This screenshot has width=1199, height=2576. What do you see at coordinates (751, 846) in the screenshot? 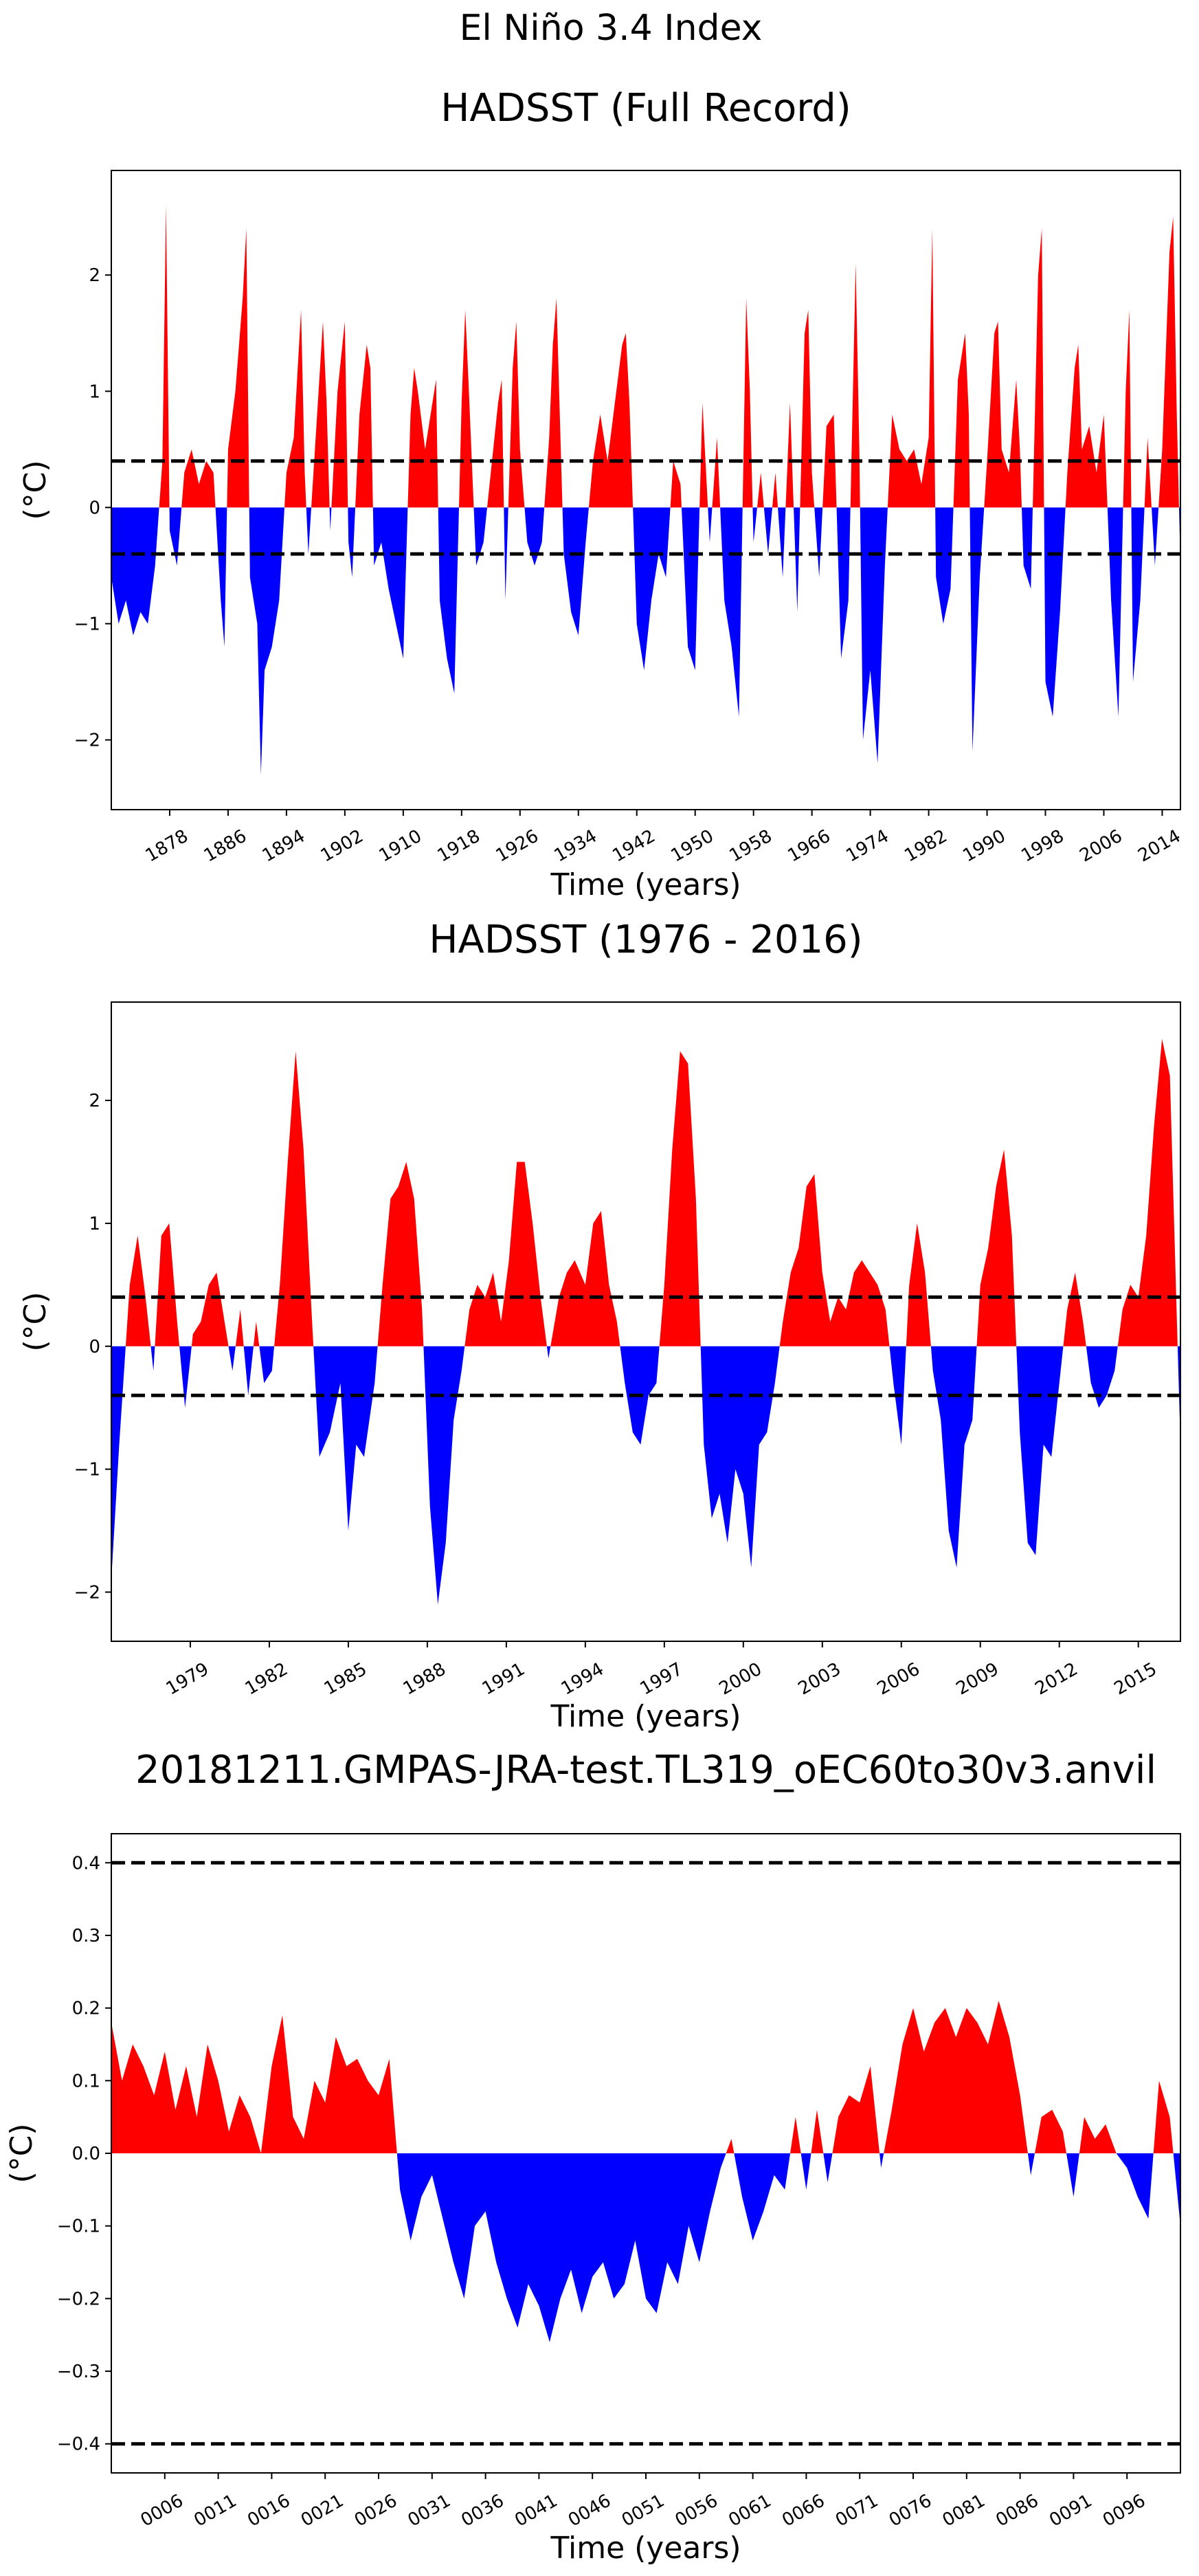
I see `x-tick-label: 1958` at bounding box center [751, 846].